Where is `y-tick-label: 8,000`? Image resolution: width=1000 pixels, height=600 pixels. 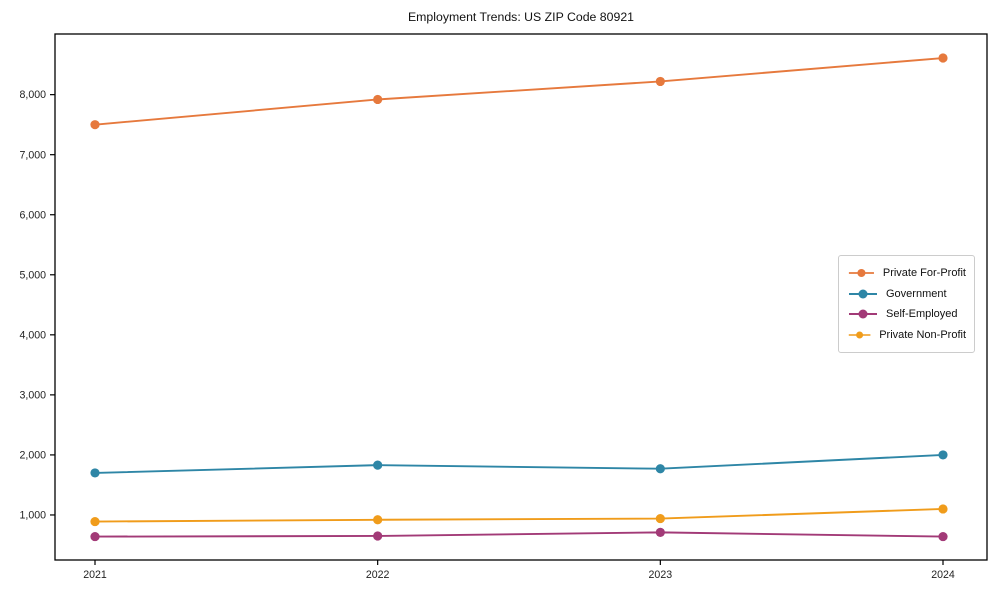
y-tick-label: 8,000 is located at coordinates (32, 95).